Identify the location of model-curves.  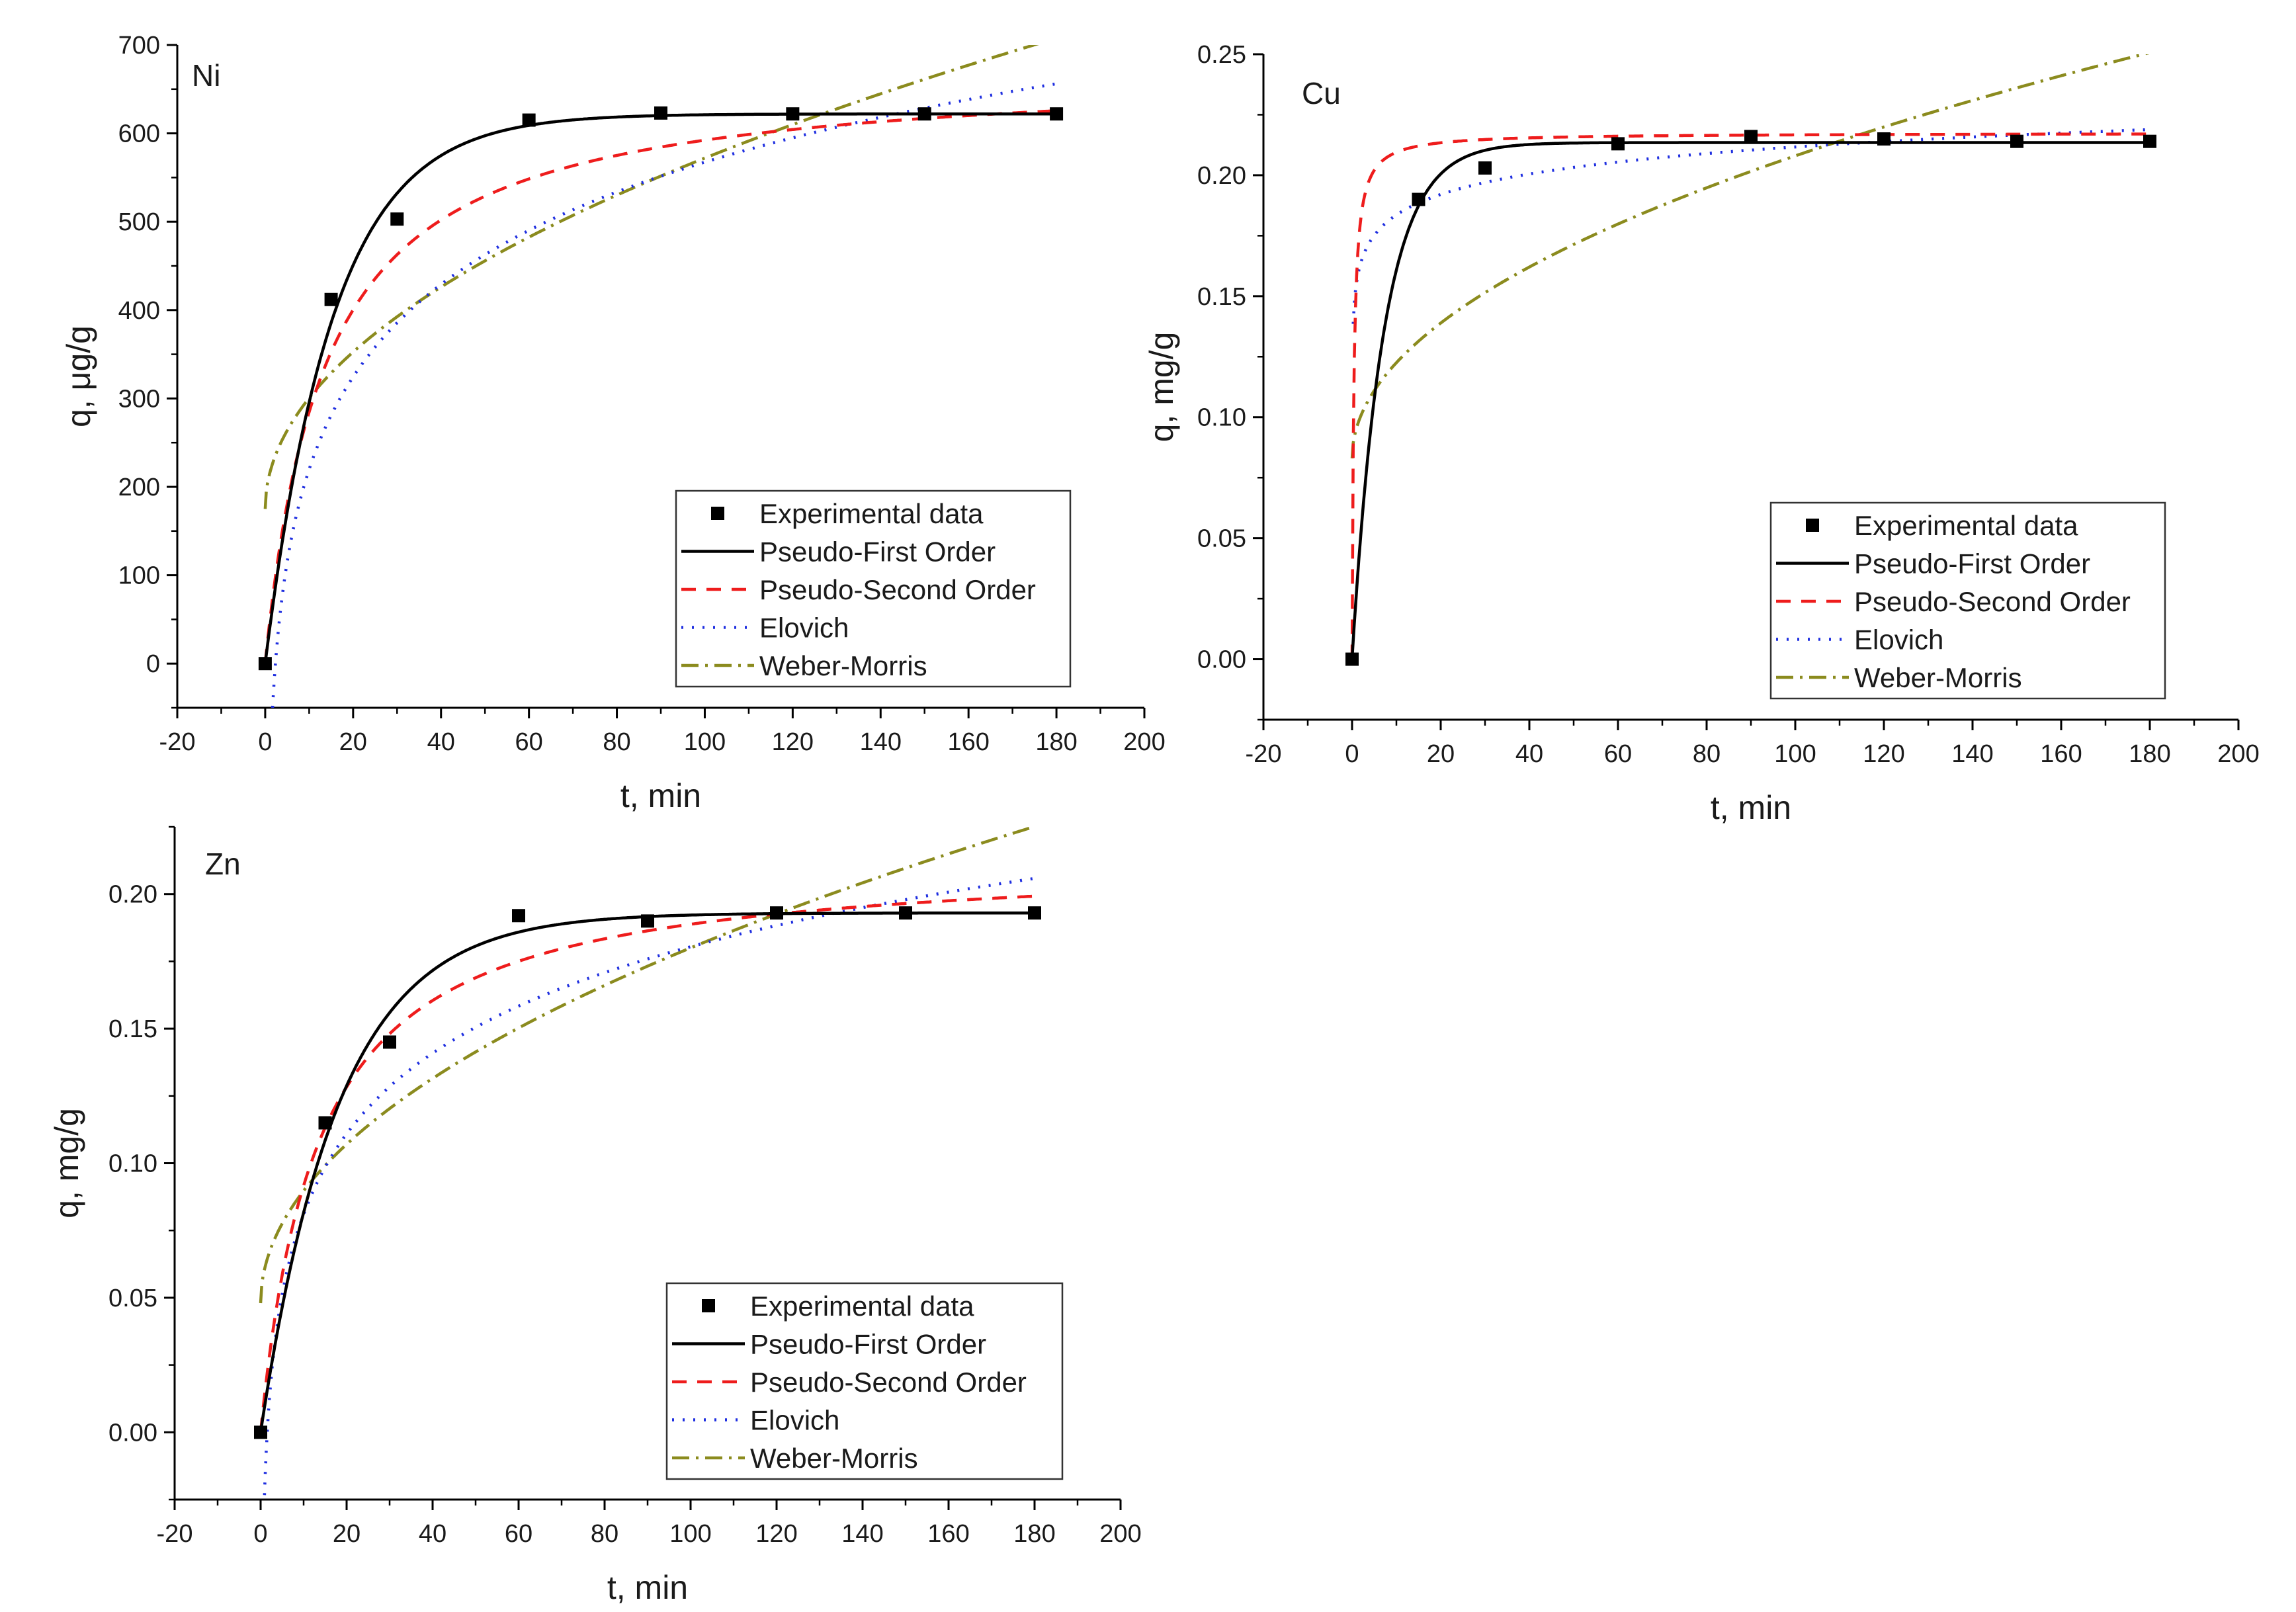
(647, 1163).